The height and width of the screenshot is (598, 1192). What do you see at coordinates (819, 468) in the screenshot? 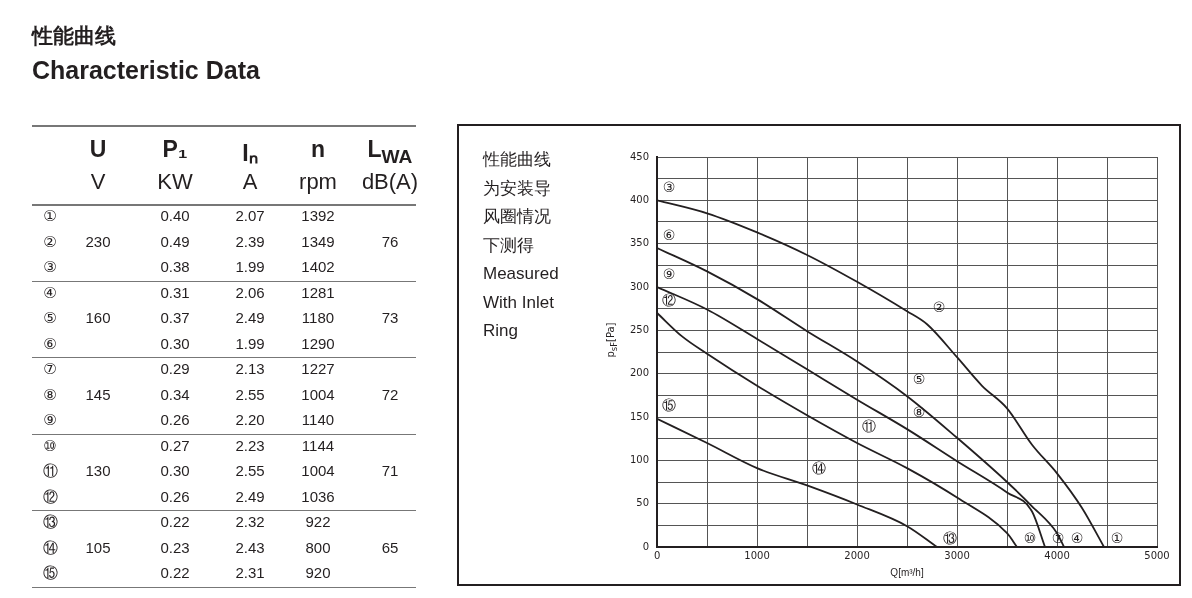
I see `annotation: ⑭` at bounding box center [819, 468].